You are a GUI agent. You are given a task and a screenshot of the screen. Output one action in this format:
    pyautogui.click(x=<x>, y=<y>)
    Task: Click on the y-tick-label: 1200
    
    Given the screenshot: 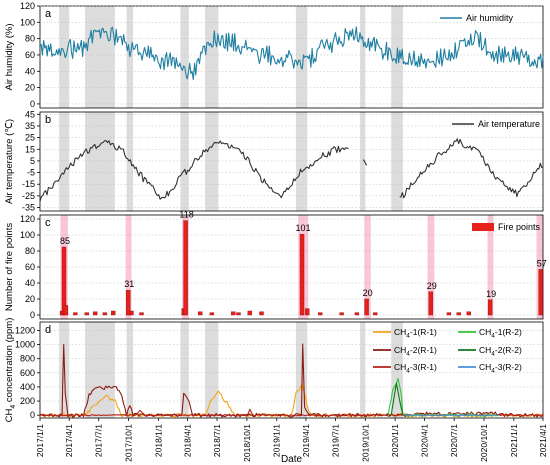 What is the action you would take?
    pyautogui.click(x=25, y=330)
    